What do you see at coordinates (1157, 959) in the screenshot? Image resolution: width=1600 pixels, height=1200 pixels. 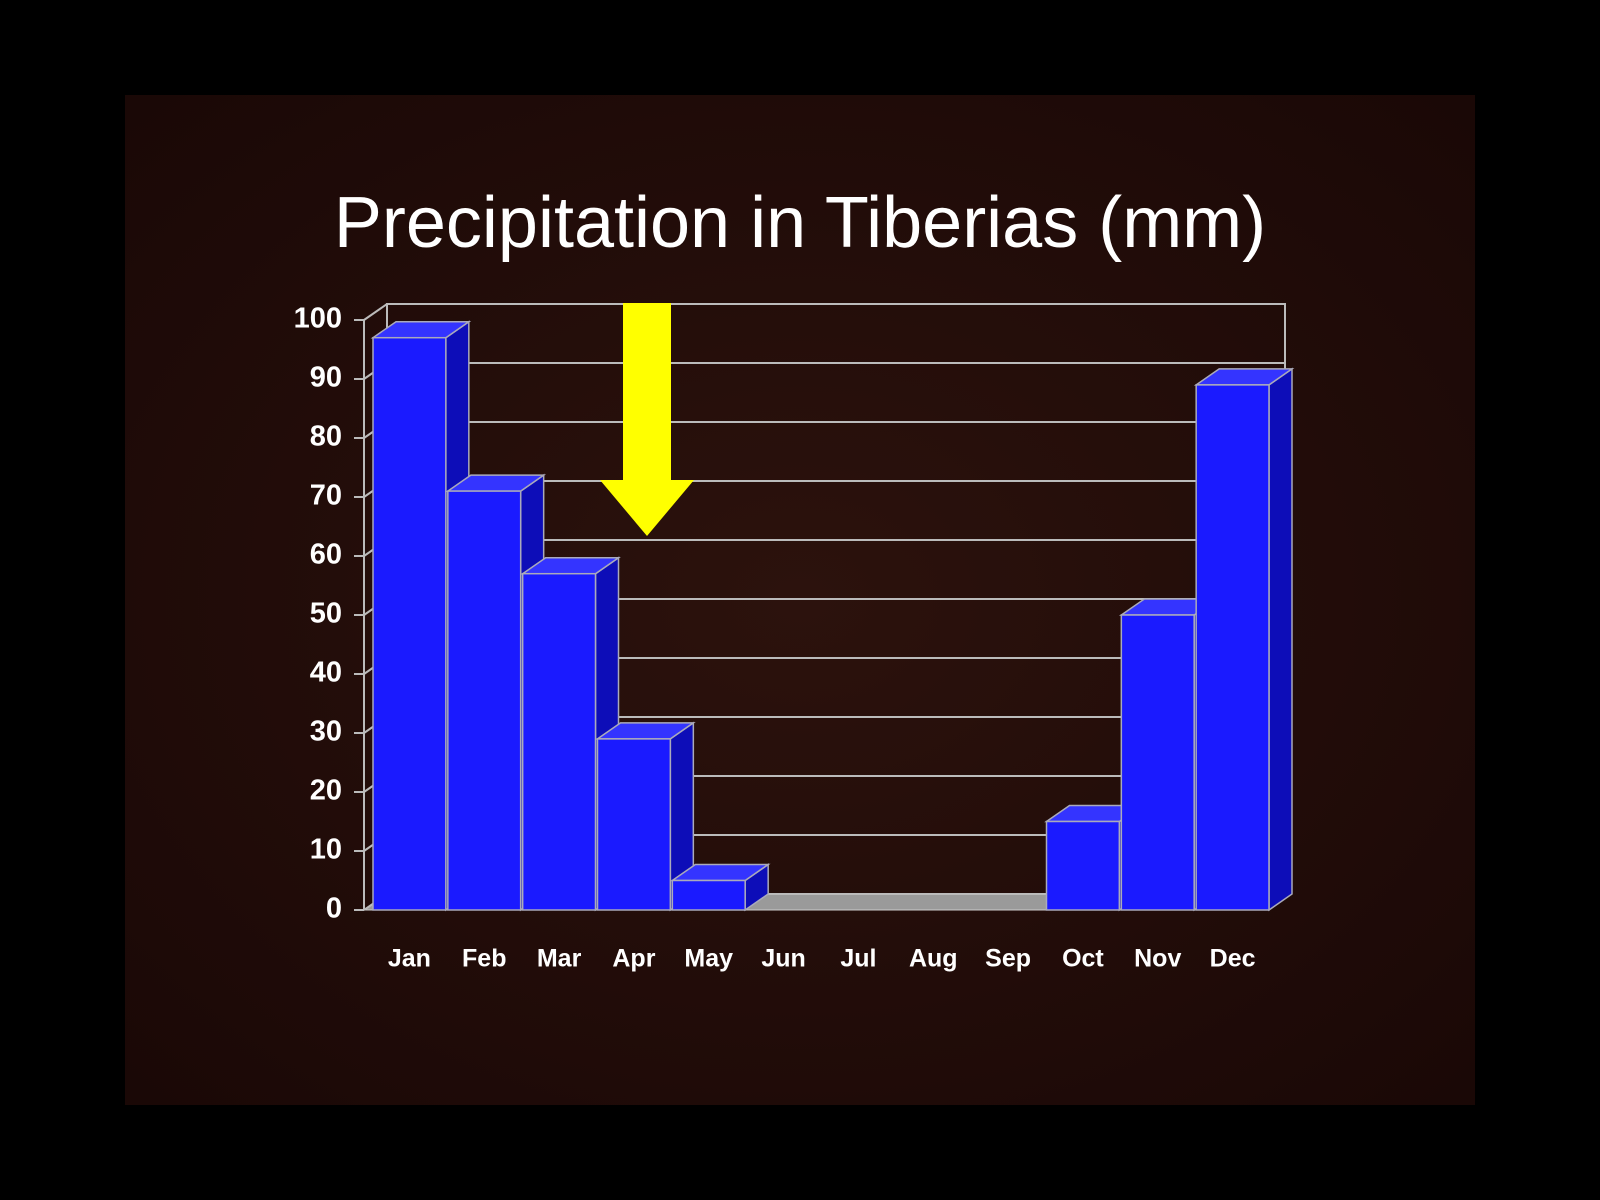 I see `x-tick-label: Nov` at bounding box center [1157, 959].